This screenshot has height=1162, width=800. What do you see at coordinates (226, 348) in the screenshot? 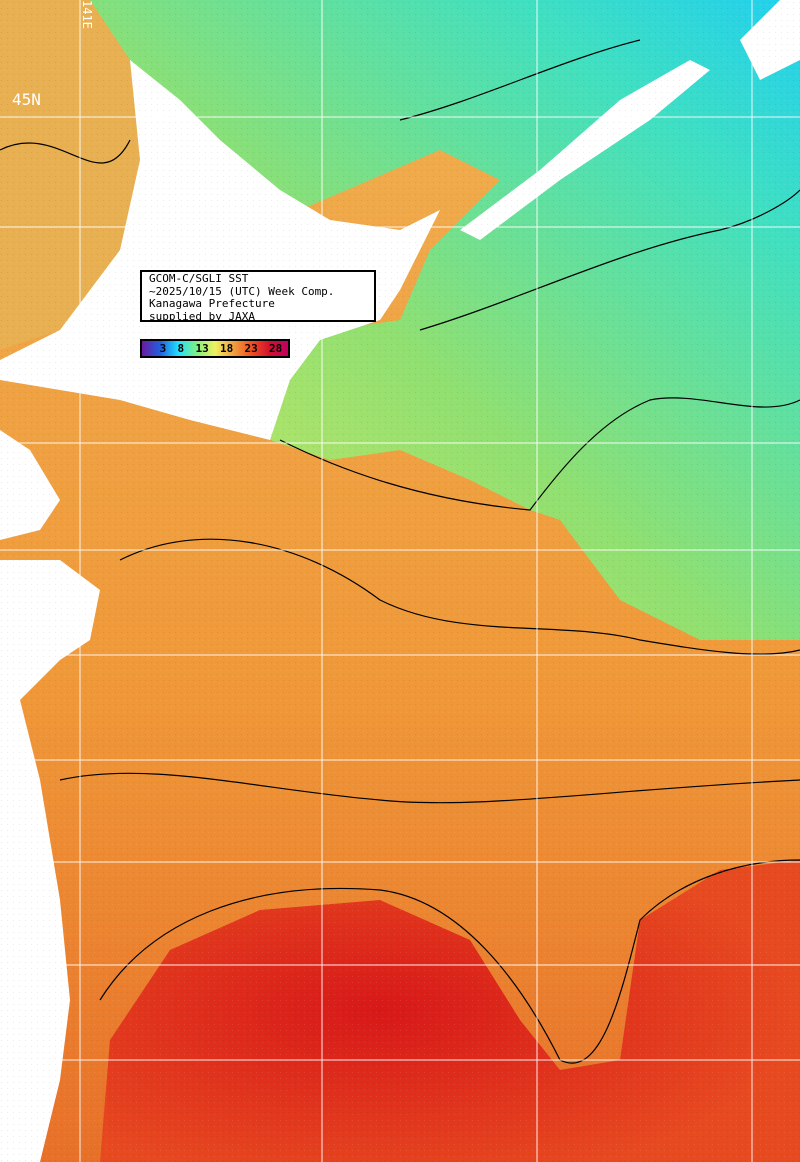
I see `scale-tick: 18` at bounding box center [226, 348].